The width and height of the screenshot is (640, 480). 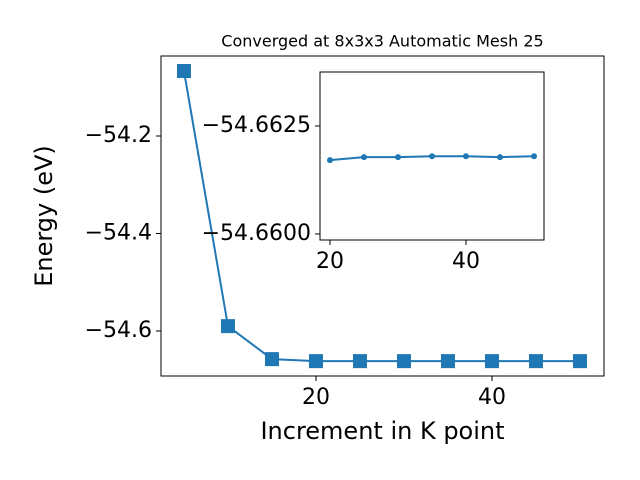 I want to click on y-tick-label: −54.2, so click(x=118, y=135).